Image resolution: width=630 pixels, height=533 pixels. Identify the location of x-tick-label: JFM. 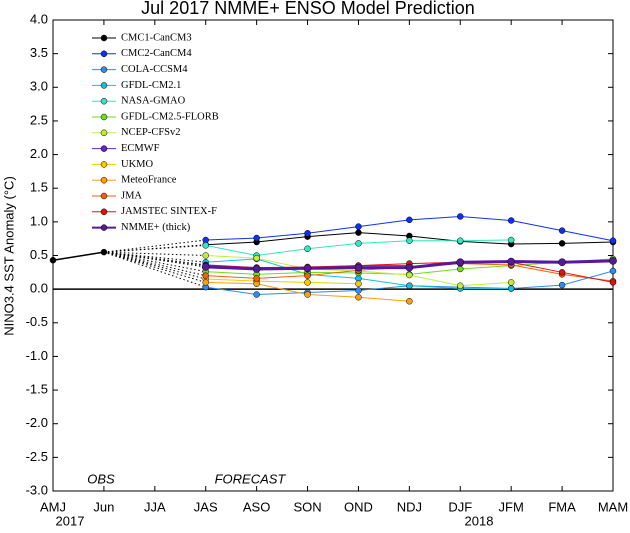
(511, 506).